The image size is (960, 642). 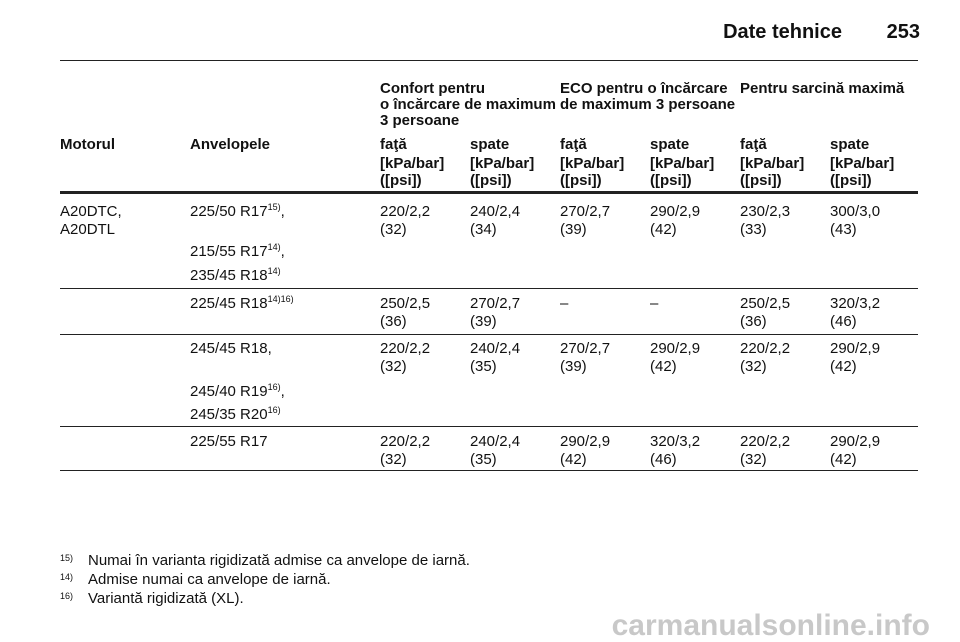 What do you see at coordinates (420, 120) in the screenshot?
I see `group-header: 3 persoane` at bounding box center [420, 120].